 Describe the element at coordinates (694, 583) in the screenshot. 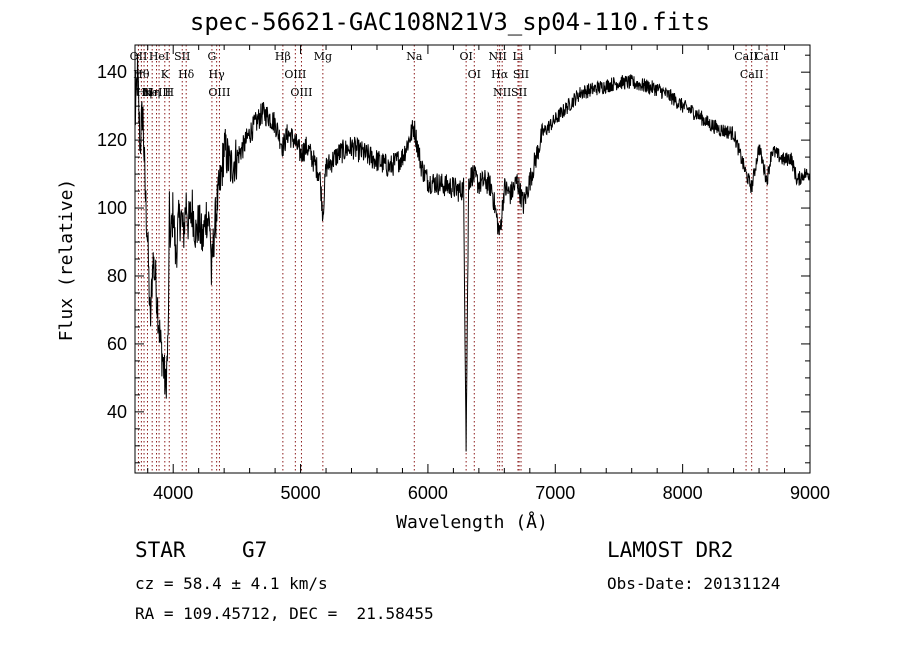

I see `observation-date: Obs-Date: 20131124` at that location.